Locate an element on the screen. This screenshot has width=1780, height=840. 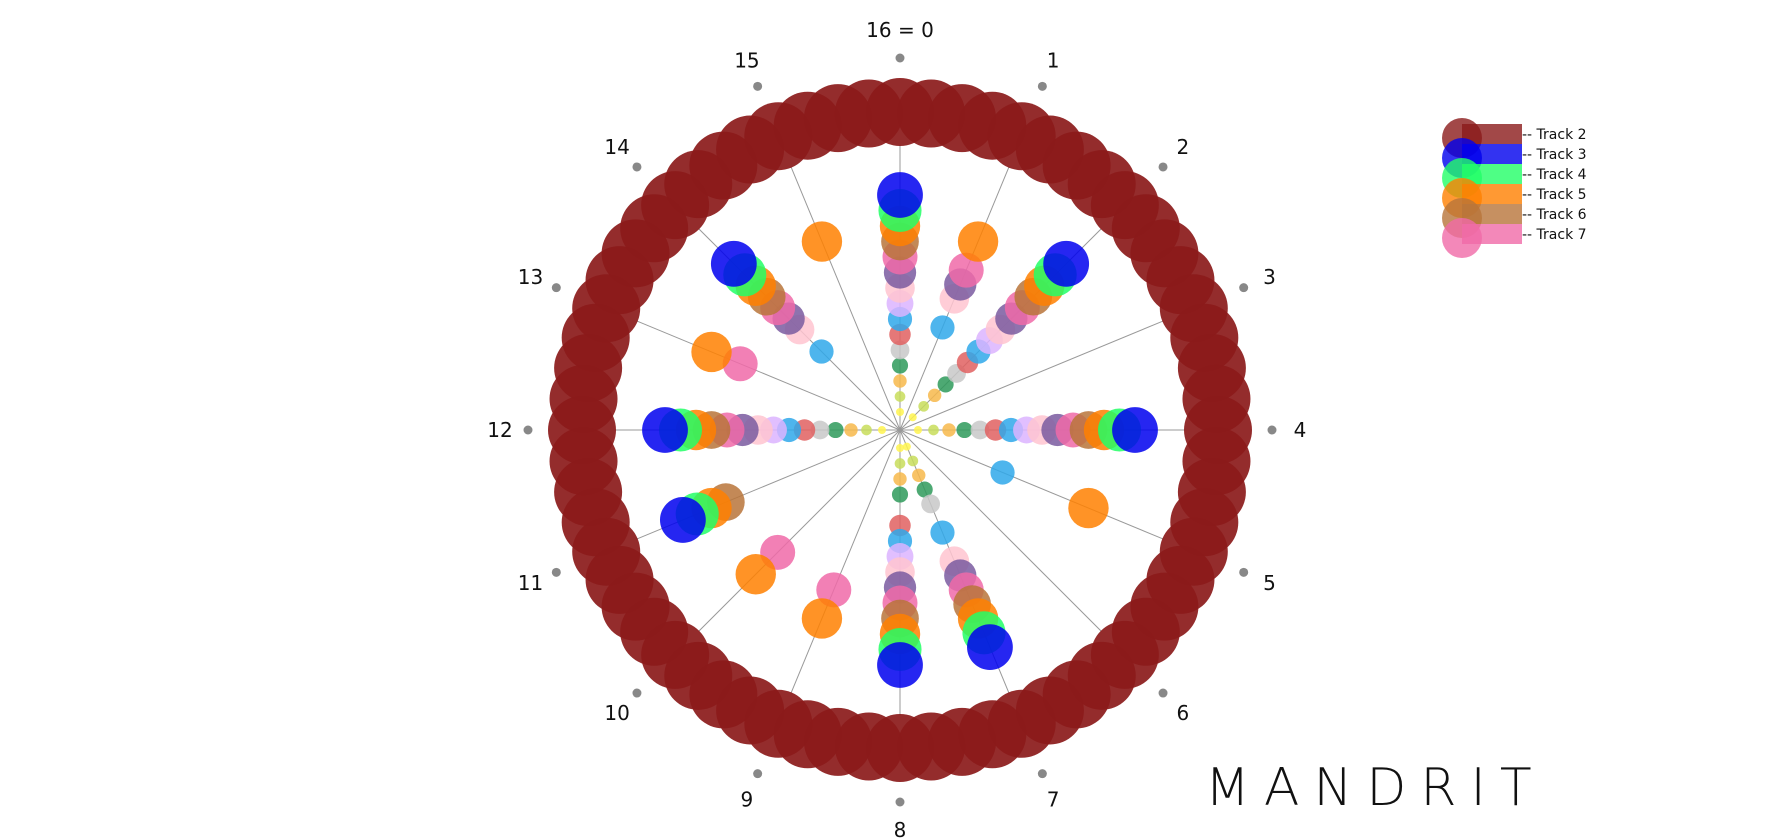
beat-label-7: 7 is located at coordinates (1053, 800).